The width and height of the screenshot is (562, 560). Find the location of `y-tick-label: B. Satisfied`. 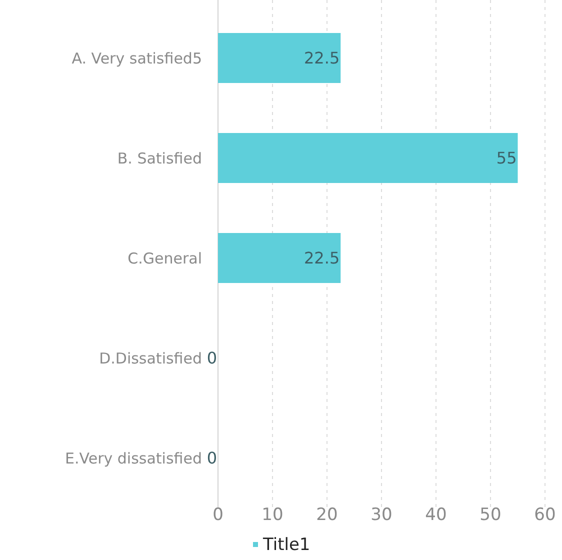

y-tick-label: B. Satisfied is located at coordinates (159, 158).